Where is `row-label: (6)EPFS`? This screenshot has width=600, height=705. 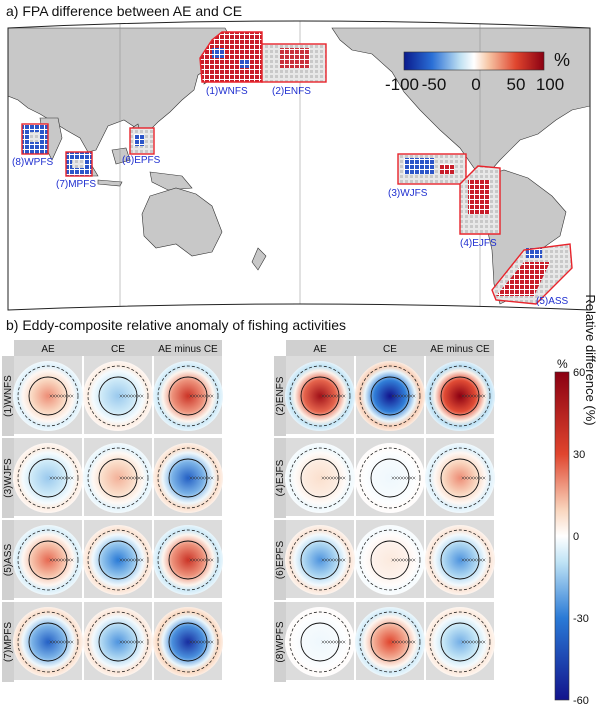 row-label: (6)EPFS is located at coordinates (280, 560).